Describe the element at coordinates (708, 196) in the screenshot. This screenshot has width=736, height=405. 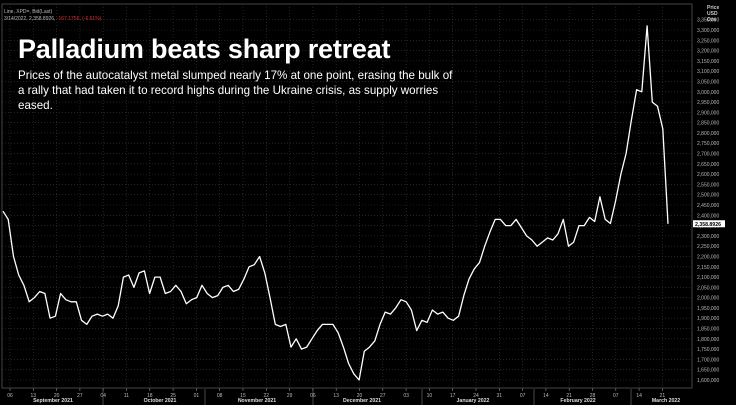
I see `y-tick-label: 2,500,000` at that location.